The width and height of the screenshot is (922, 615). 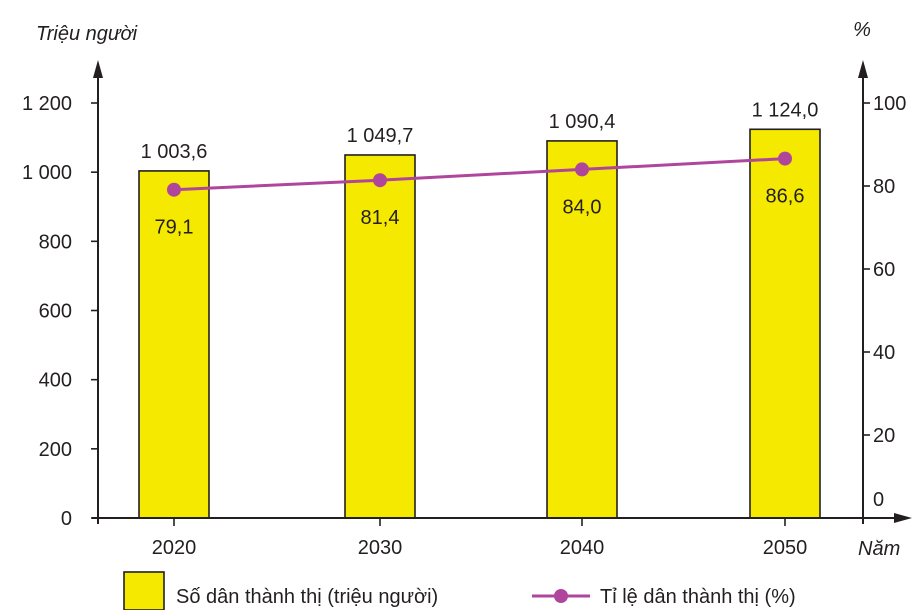 What do you see at coordinates (785, 323) in the screenshot?
I see `bar-2050` at bounding box center [785, 323].